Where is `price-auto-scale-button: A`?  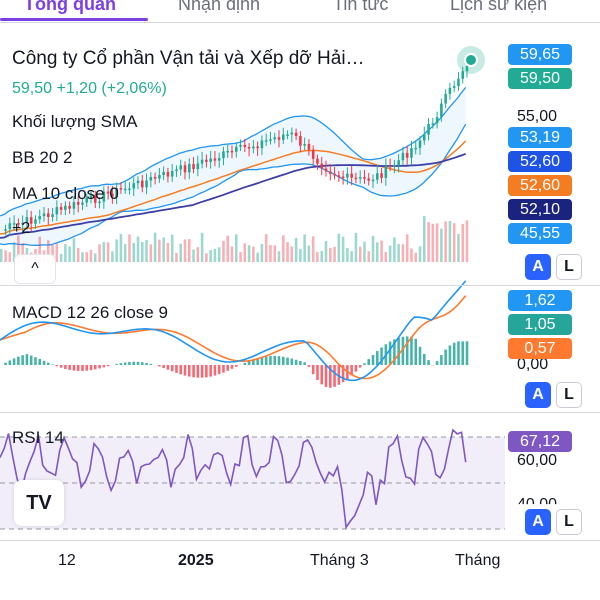
price-auto-scale-button: A is located at coordinates (538, 267).